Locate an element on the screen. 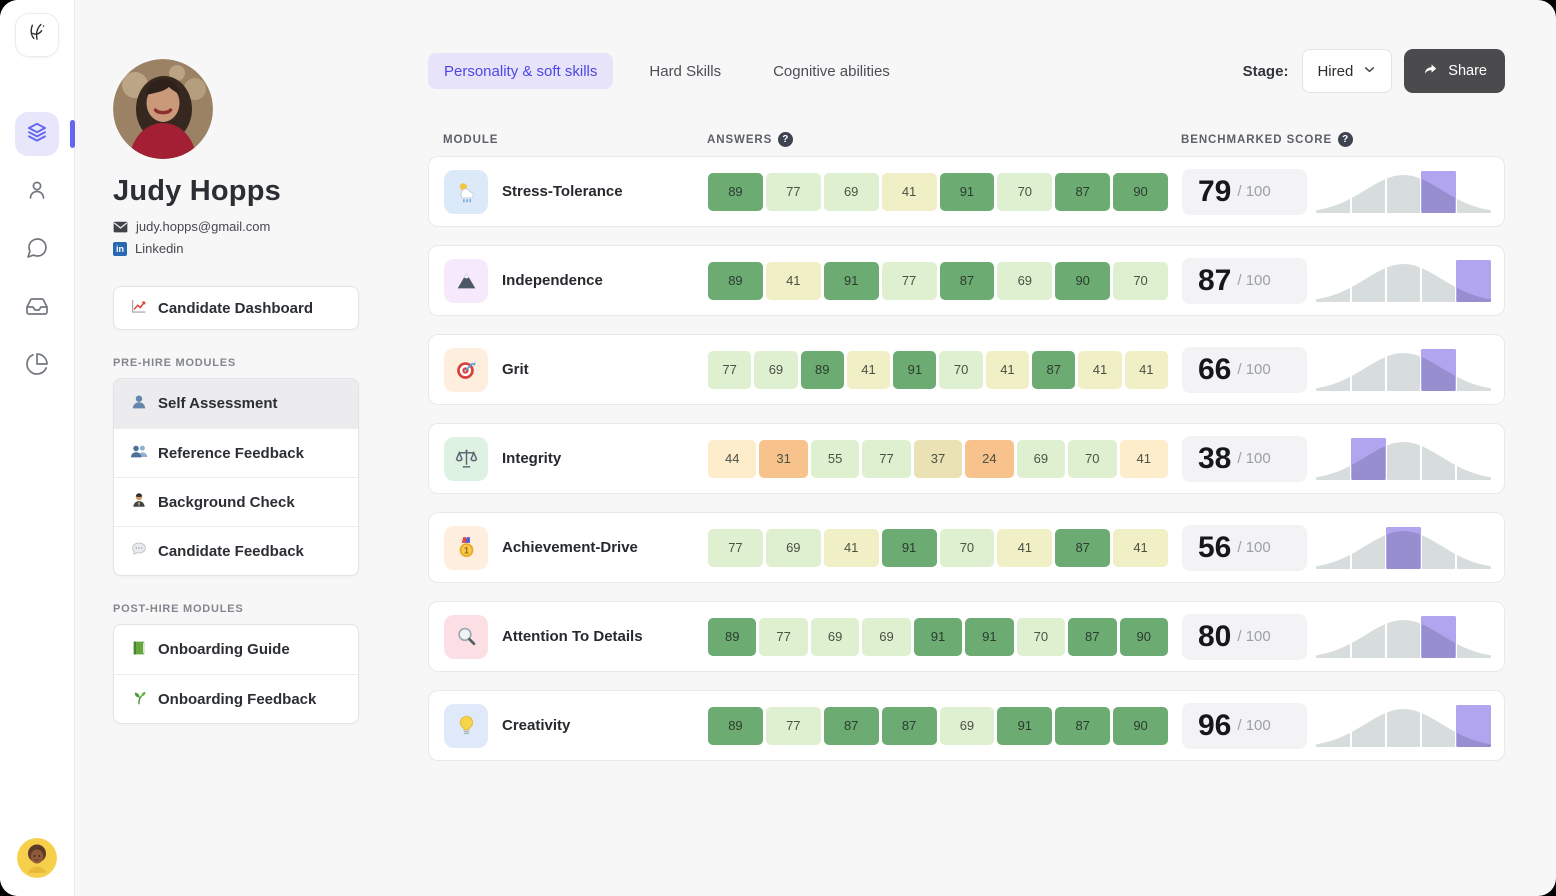 Image resolution: width=1556 pixels, height=896 pixels. svg-text: 1 is located at coordinates (466, 550).